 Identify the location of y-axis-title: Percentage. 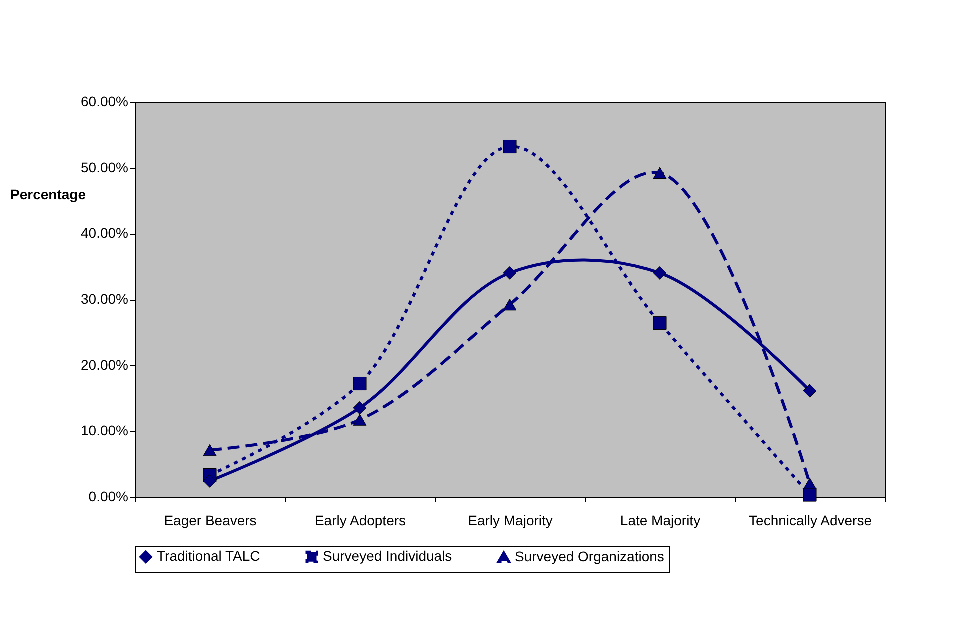
(48, 194).